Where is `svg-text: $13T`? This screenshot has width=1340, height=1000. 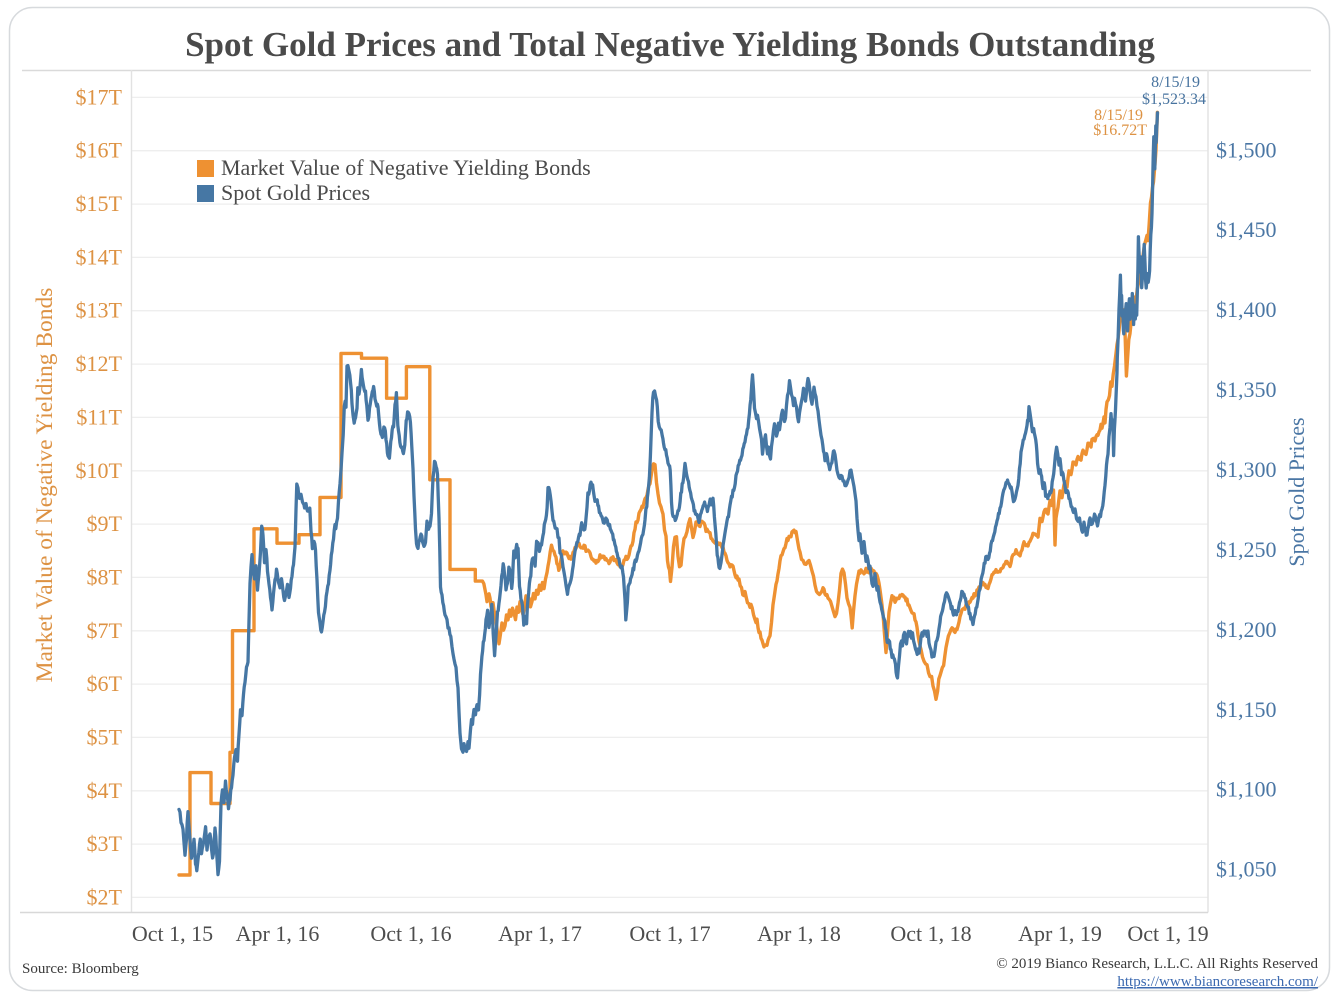
svg-text: $13T is located at coordinates (99, 310).